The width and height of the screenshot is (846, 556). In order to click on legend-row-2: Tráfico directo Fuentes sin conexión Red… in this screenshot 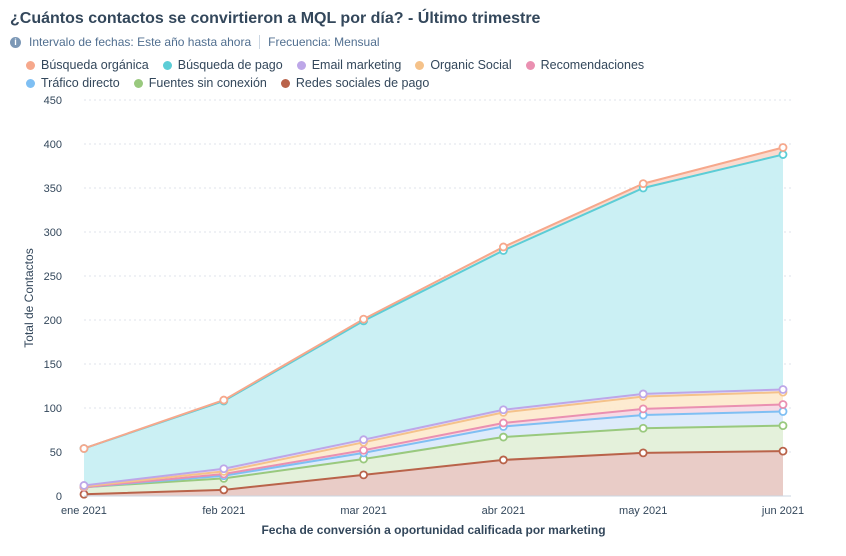, I will do `click(376, 83)`.